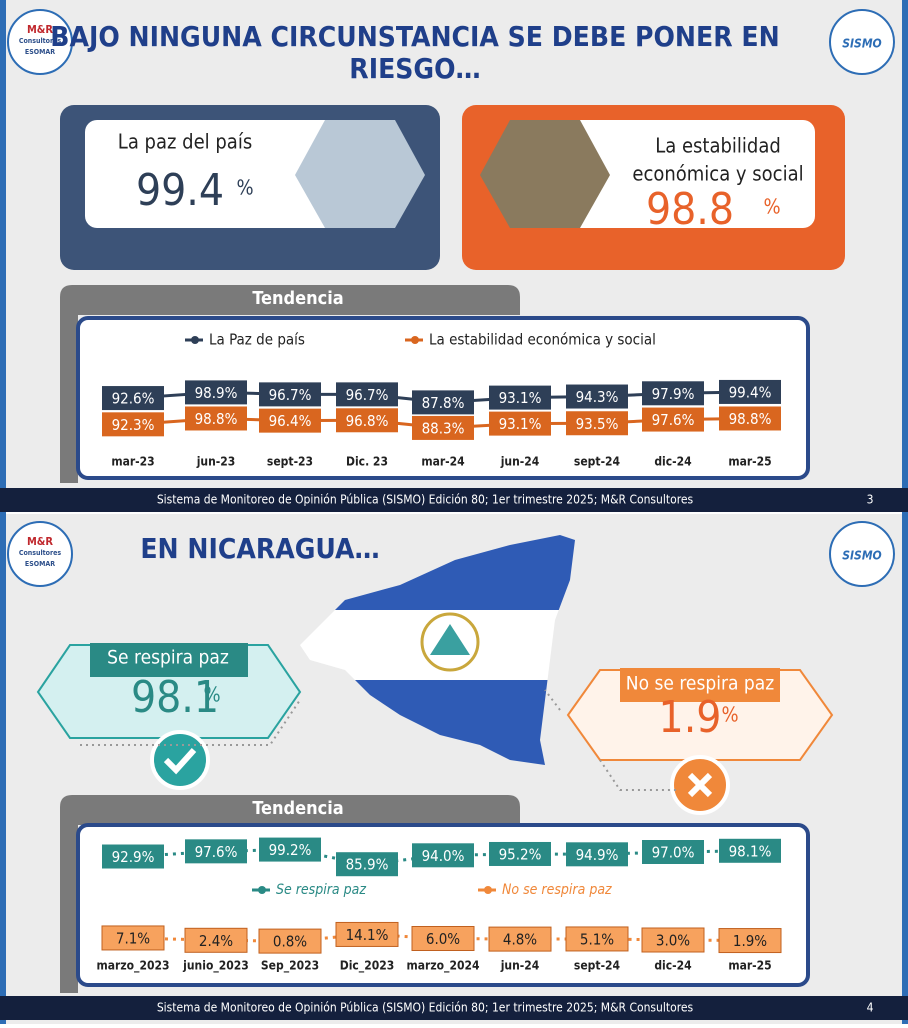 The image size is (908, 1028). What do you see at coordinates (175, 697) in the screenshot?
I see `card-value: 98.1` at bounding box center [175, 697].